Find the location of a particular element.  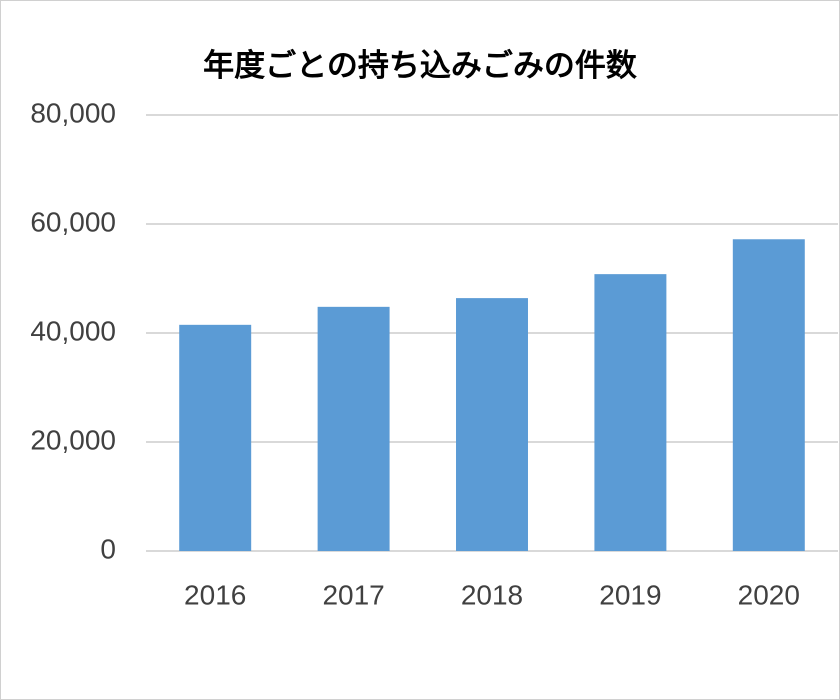

y-tick-label: 40,000 is located at coordinates (73, 330).